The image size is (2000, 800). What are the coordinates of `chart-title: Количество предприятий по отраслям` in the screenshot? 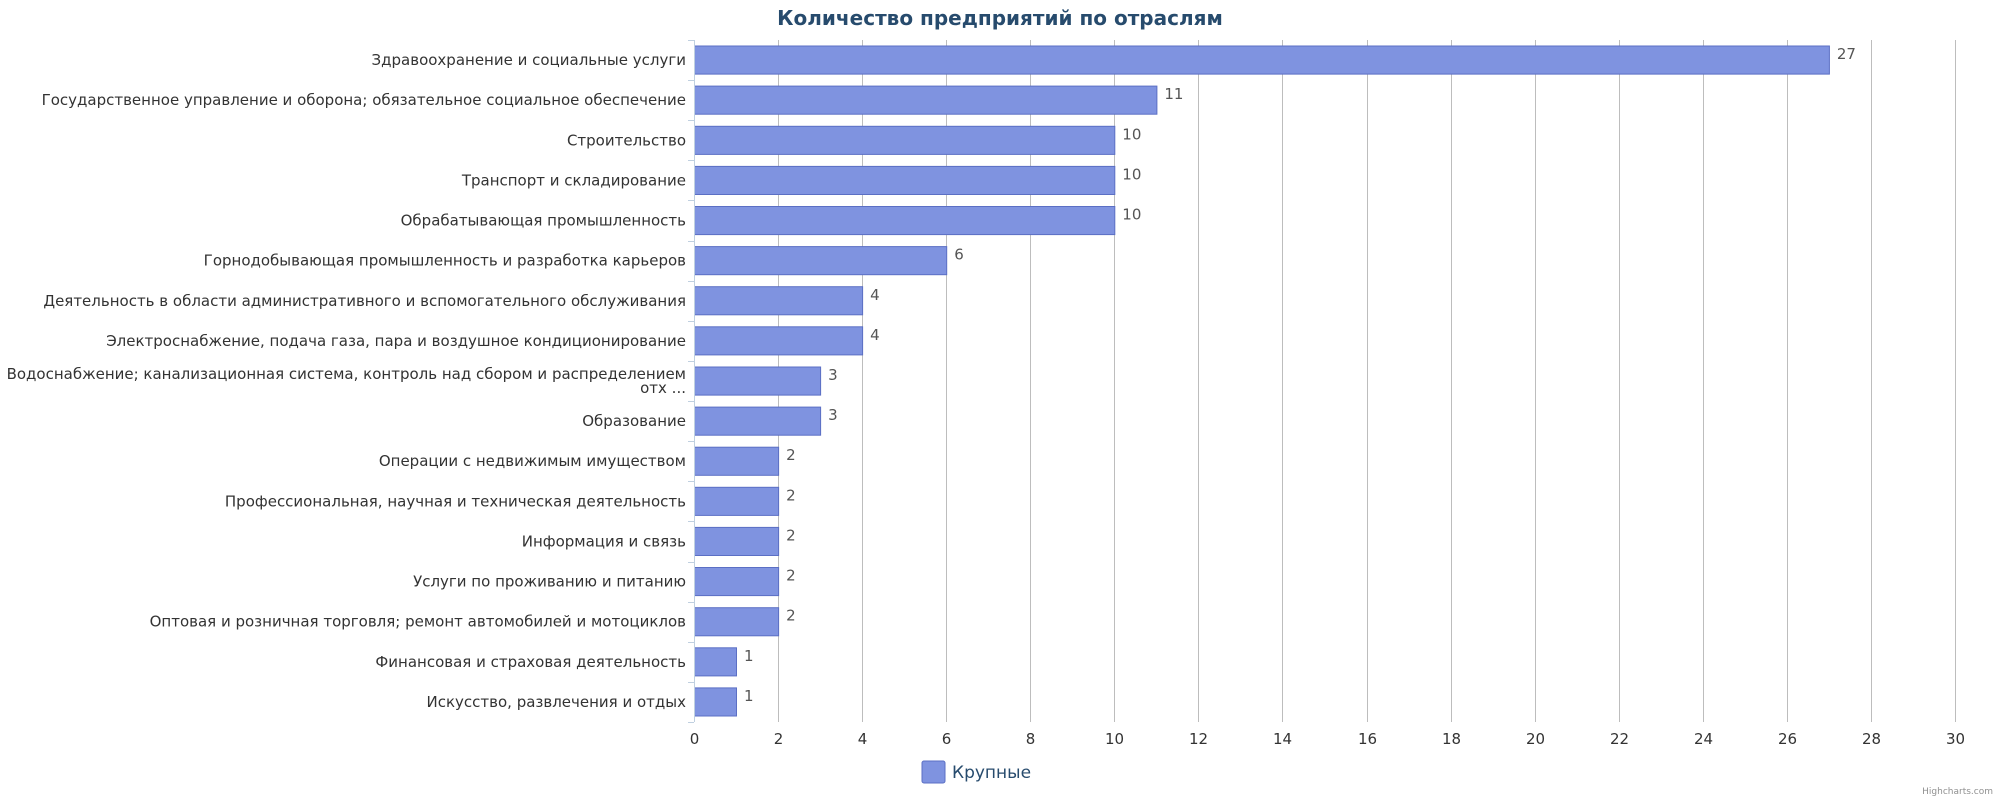 It's located at (1000, 18).